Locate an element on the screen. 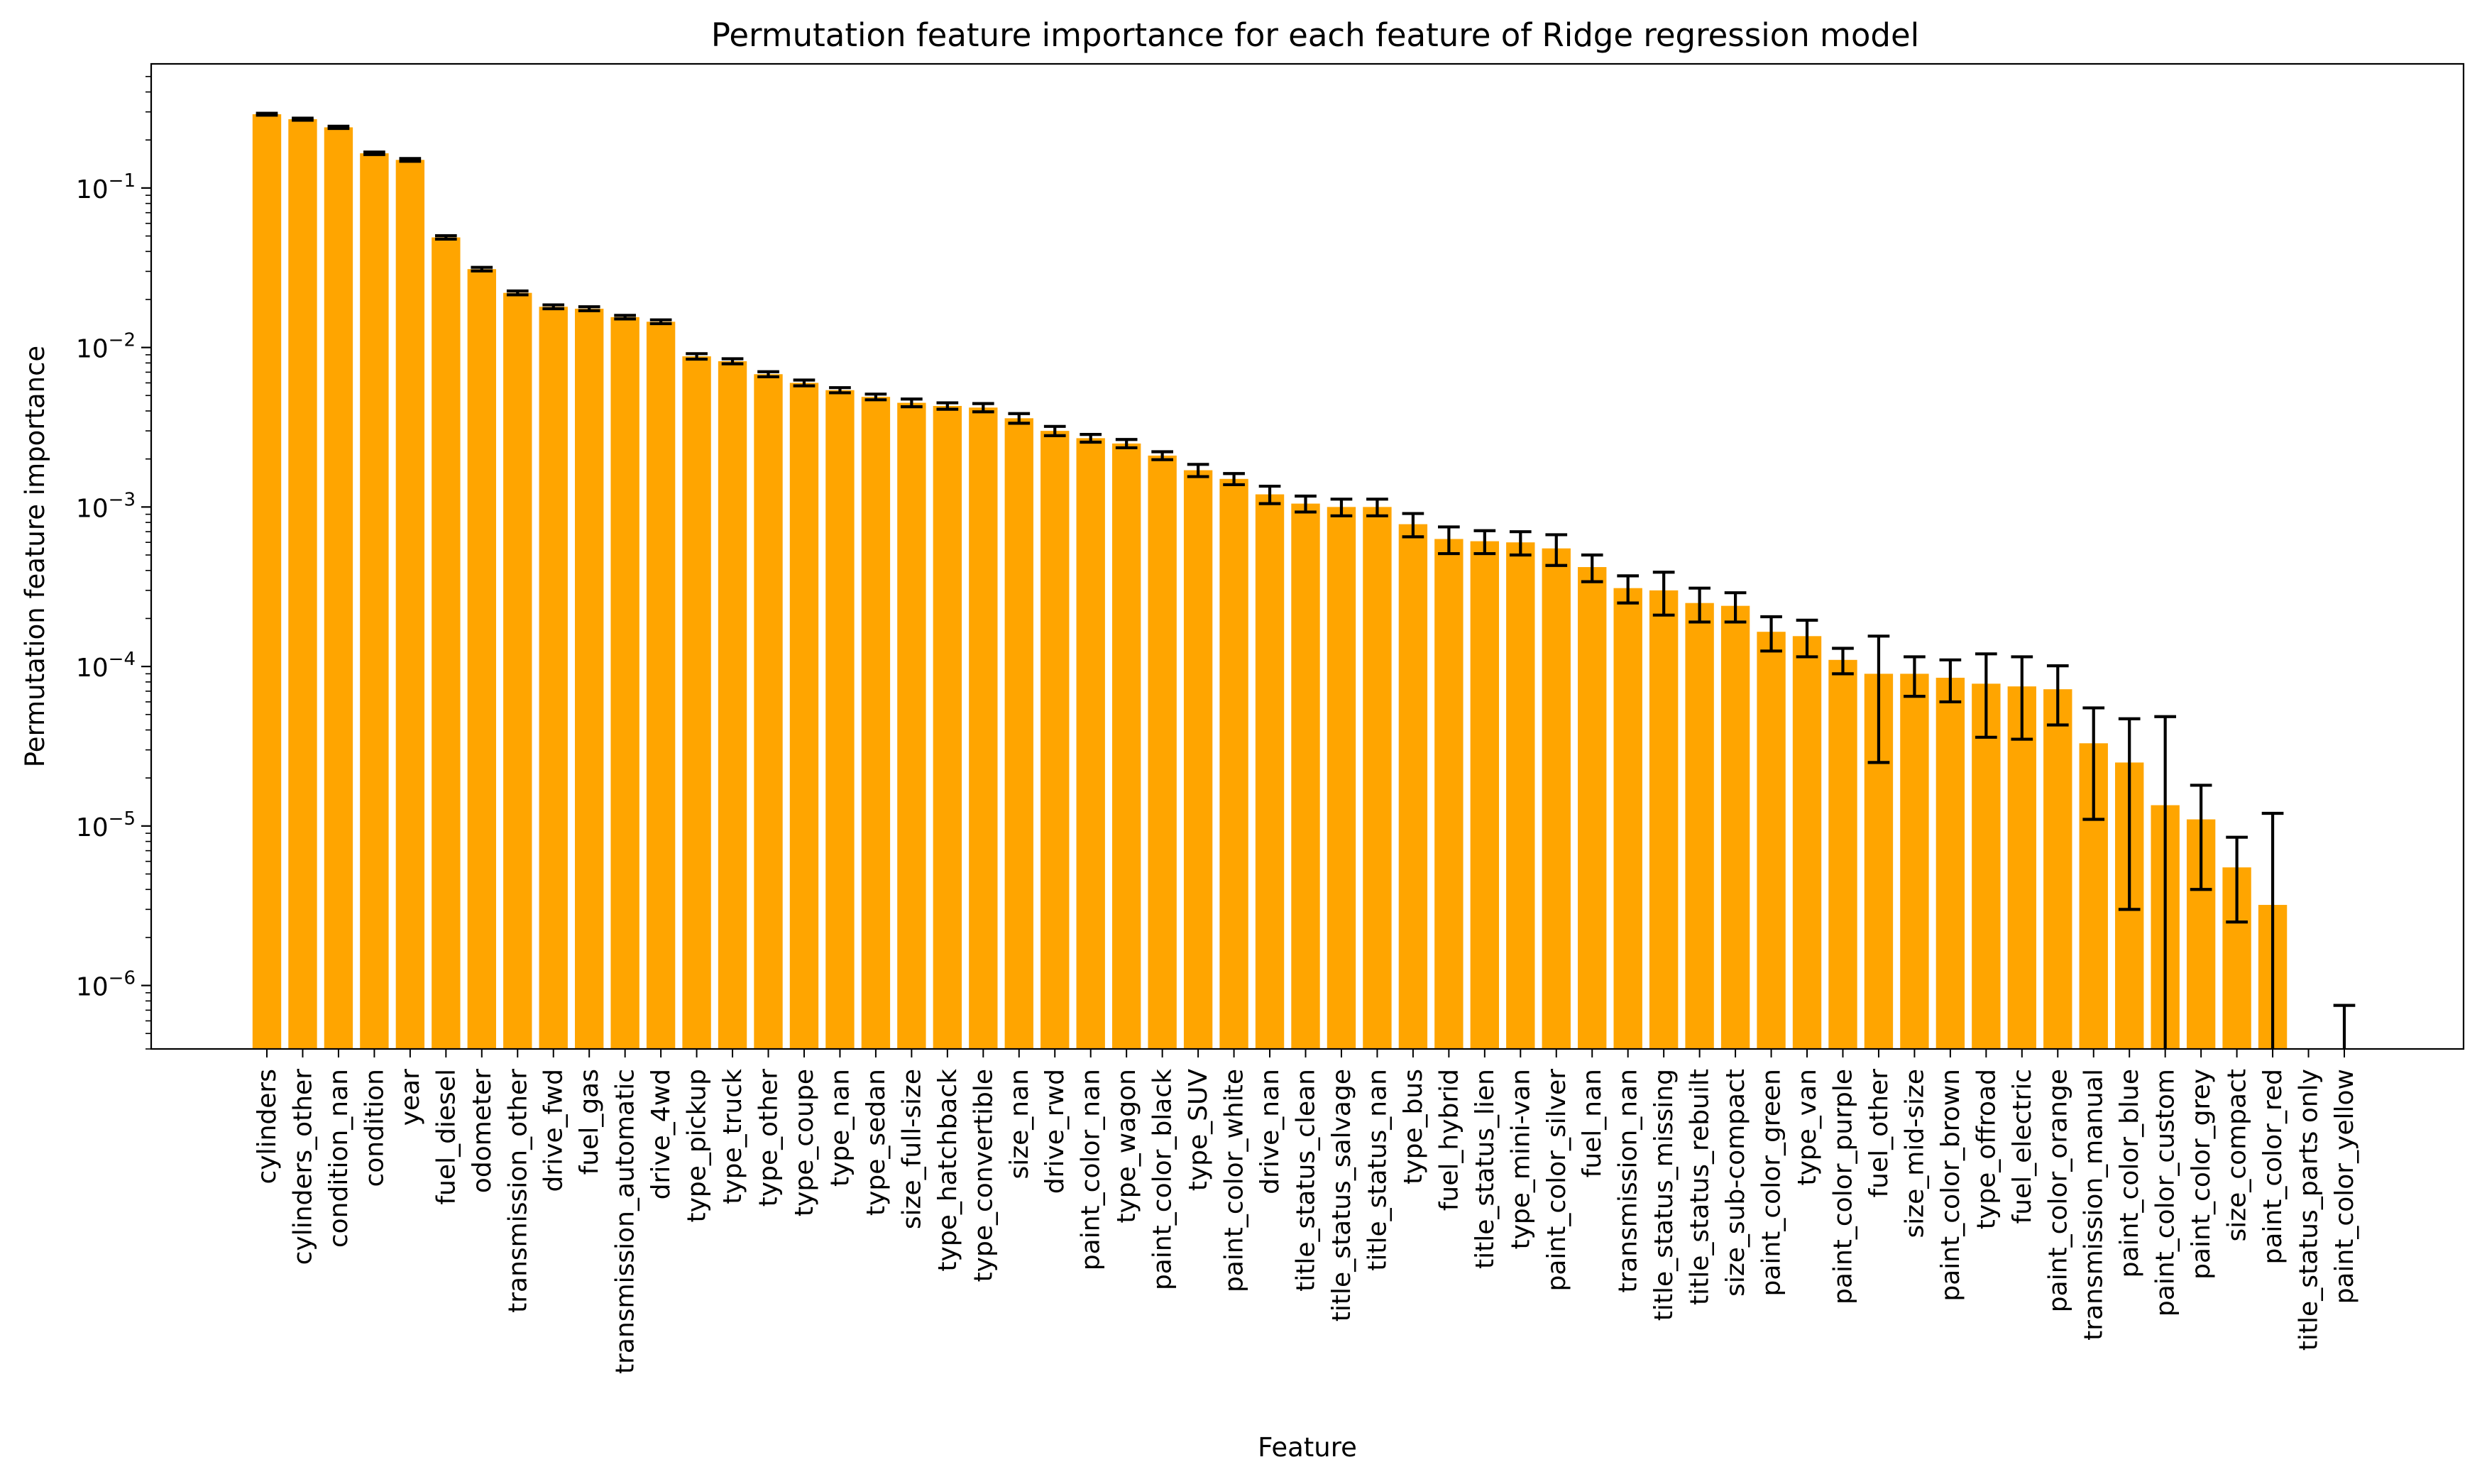 The image size is (2482, 1484). x-tick-label: drive_4wd is located at coordinates (661, 1134).